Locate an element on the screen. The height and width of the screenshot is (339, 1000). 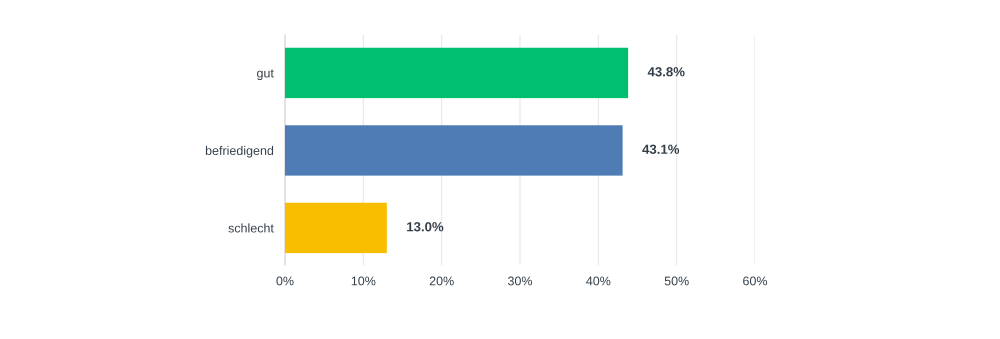
x-tick-label: 20% is located at coordinates (442, 281).